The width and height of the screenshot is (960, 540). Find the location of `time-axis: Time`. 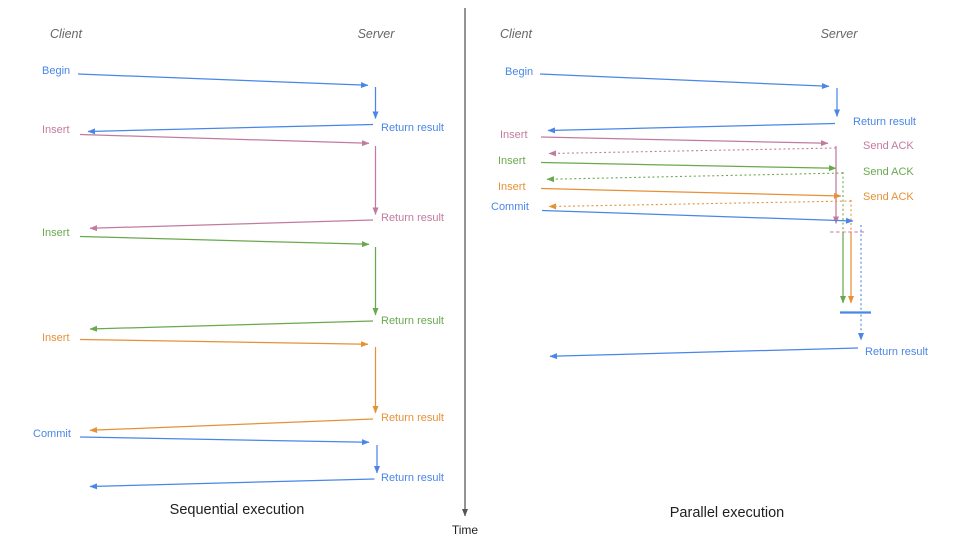

time-axis: Time is located at coordinates (465, 272).